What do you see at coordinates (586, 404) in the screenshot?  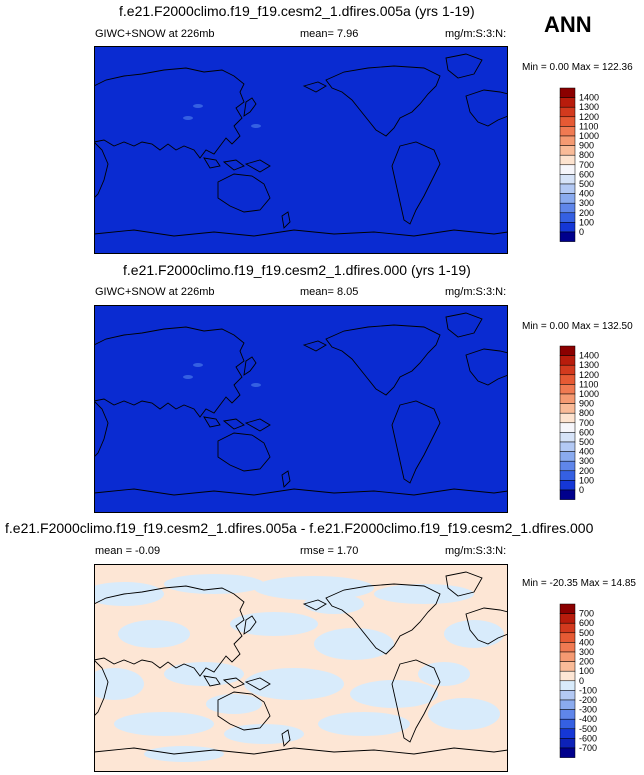 I see `colorbar-tick-label: 900` at bounding box center [586, 404].